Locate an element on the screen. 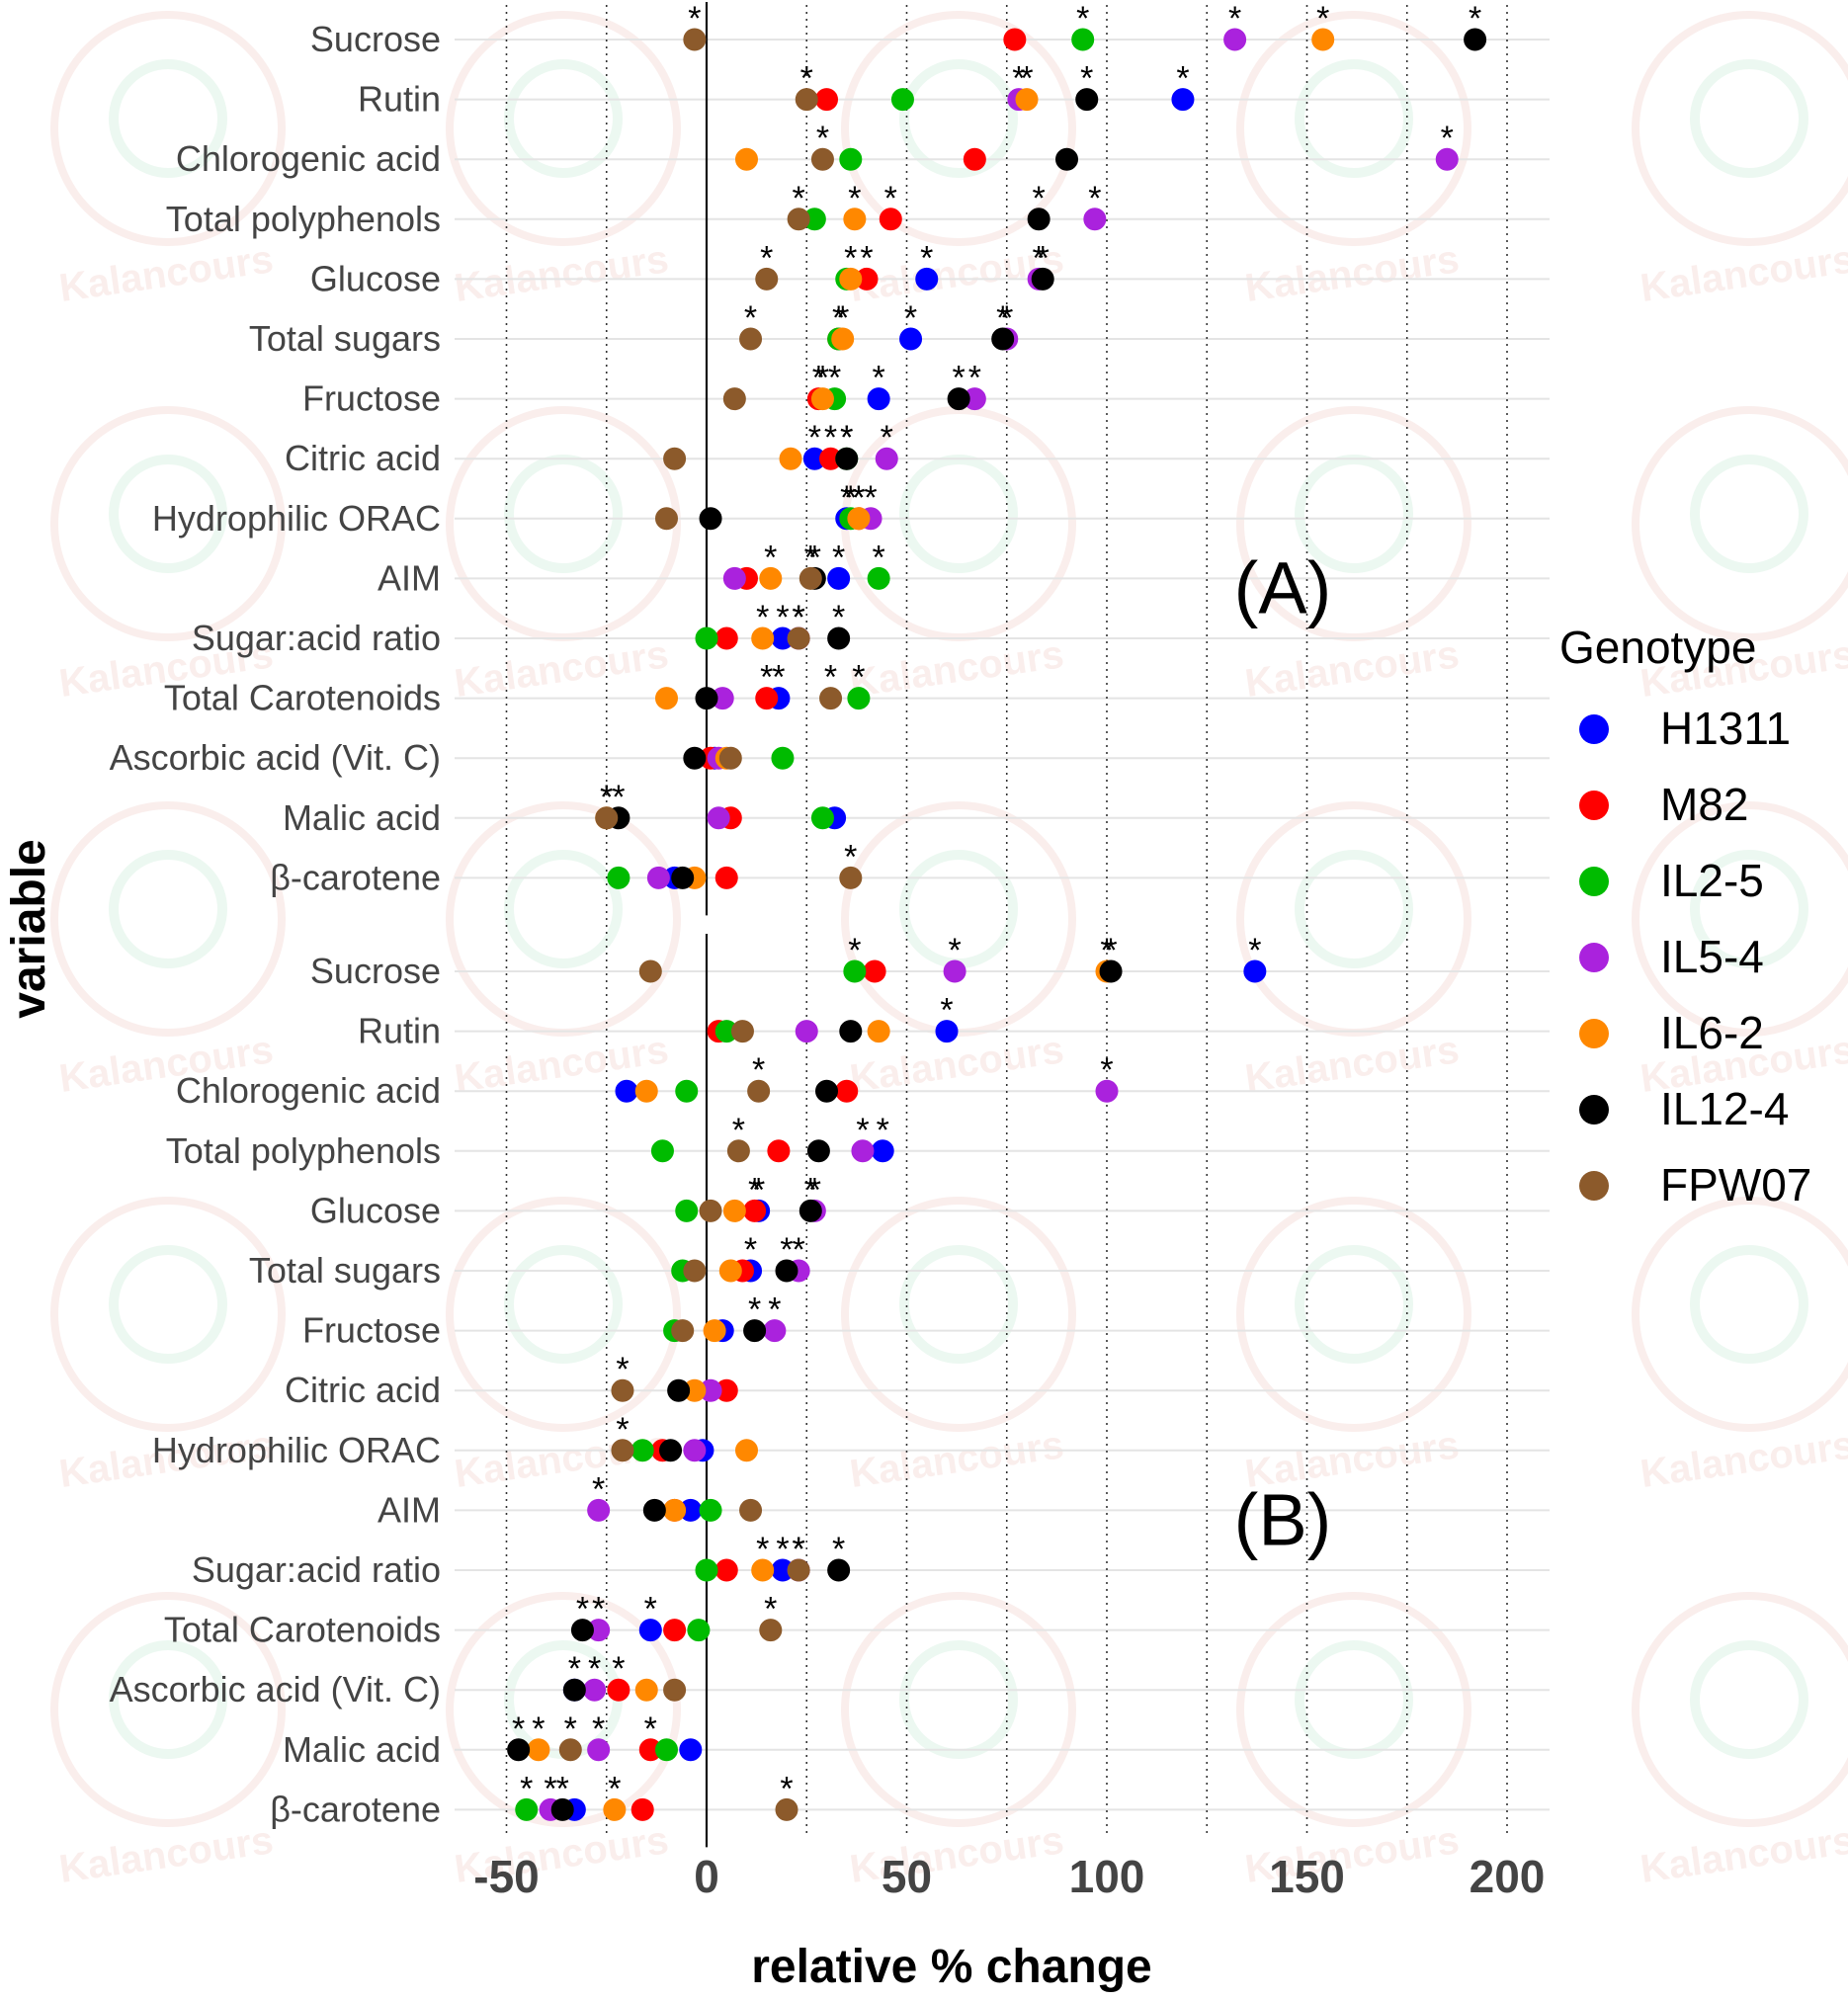  y-axis-title: variable is located at coordinates (29, 928).